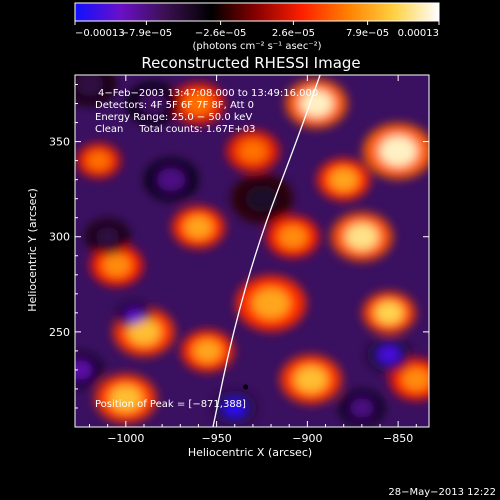 The width and height of the screenshot is (500, 500). I want to click on x-axis-label: Heliocentric X (arcsec), so click(250, 452).